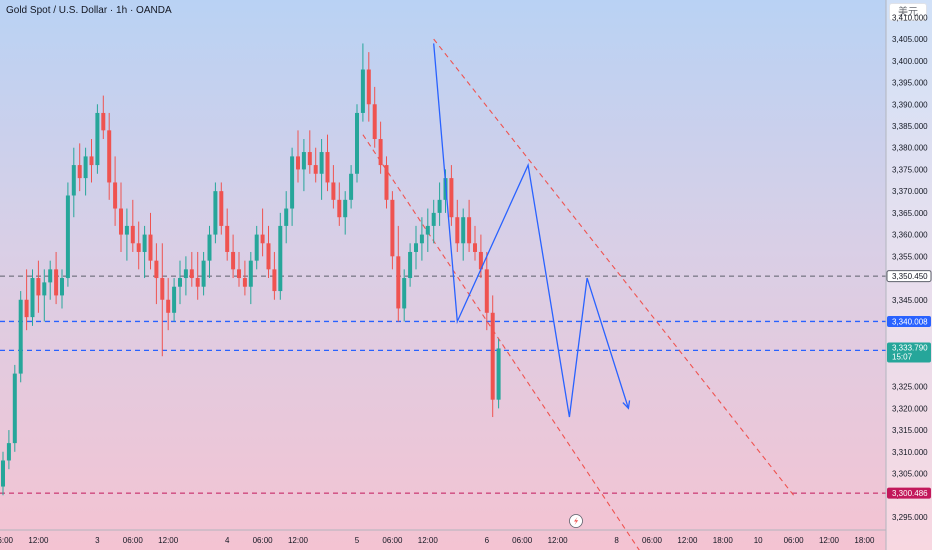 The height and width of the screenshot is (550, 932). What do you see at coordinates (910, 39) in the screenshot?
I see `y-tick-label: 3,405.000` at bounding box center [910, 39].